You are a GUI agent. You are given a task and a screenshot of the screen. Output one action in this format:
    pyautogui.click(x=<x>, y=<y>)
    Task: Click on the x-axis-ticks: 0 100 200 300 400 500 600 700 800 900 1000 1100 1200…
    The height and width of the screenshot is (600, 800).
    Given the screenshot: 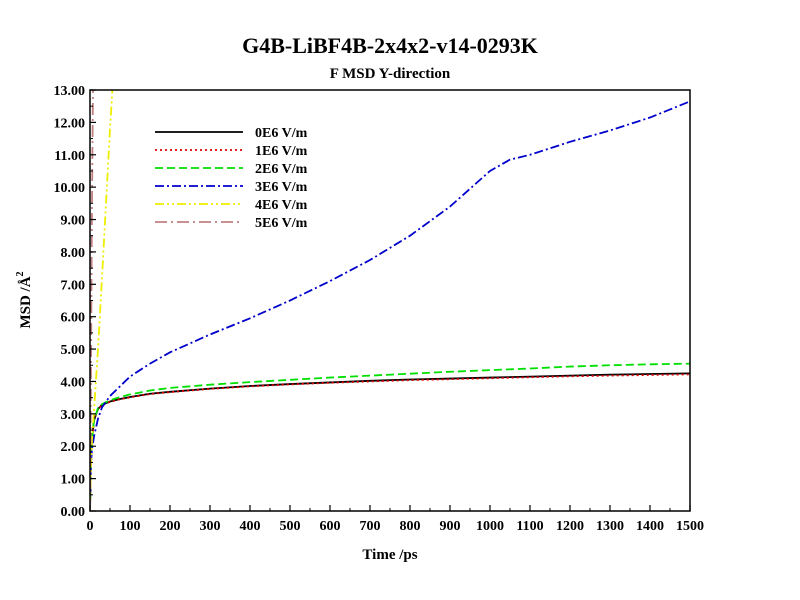 What is the action you would take?
    pyautogui.click(x=395, y=519)
    